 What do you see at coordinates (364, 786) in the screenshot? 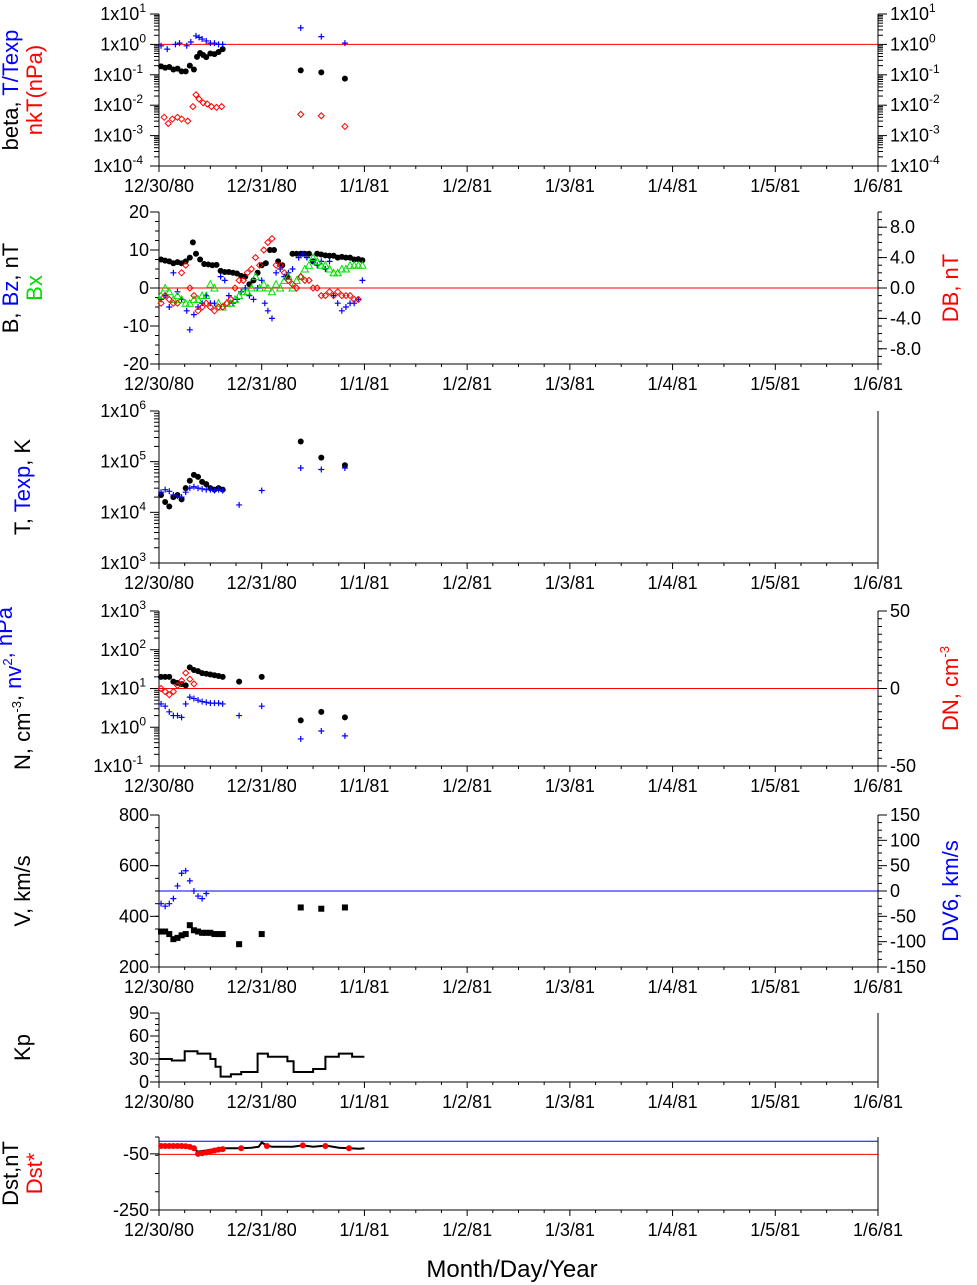
I see `x-tick-label: 1/1/81` at bounding box center [364, 786].